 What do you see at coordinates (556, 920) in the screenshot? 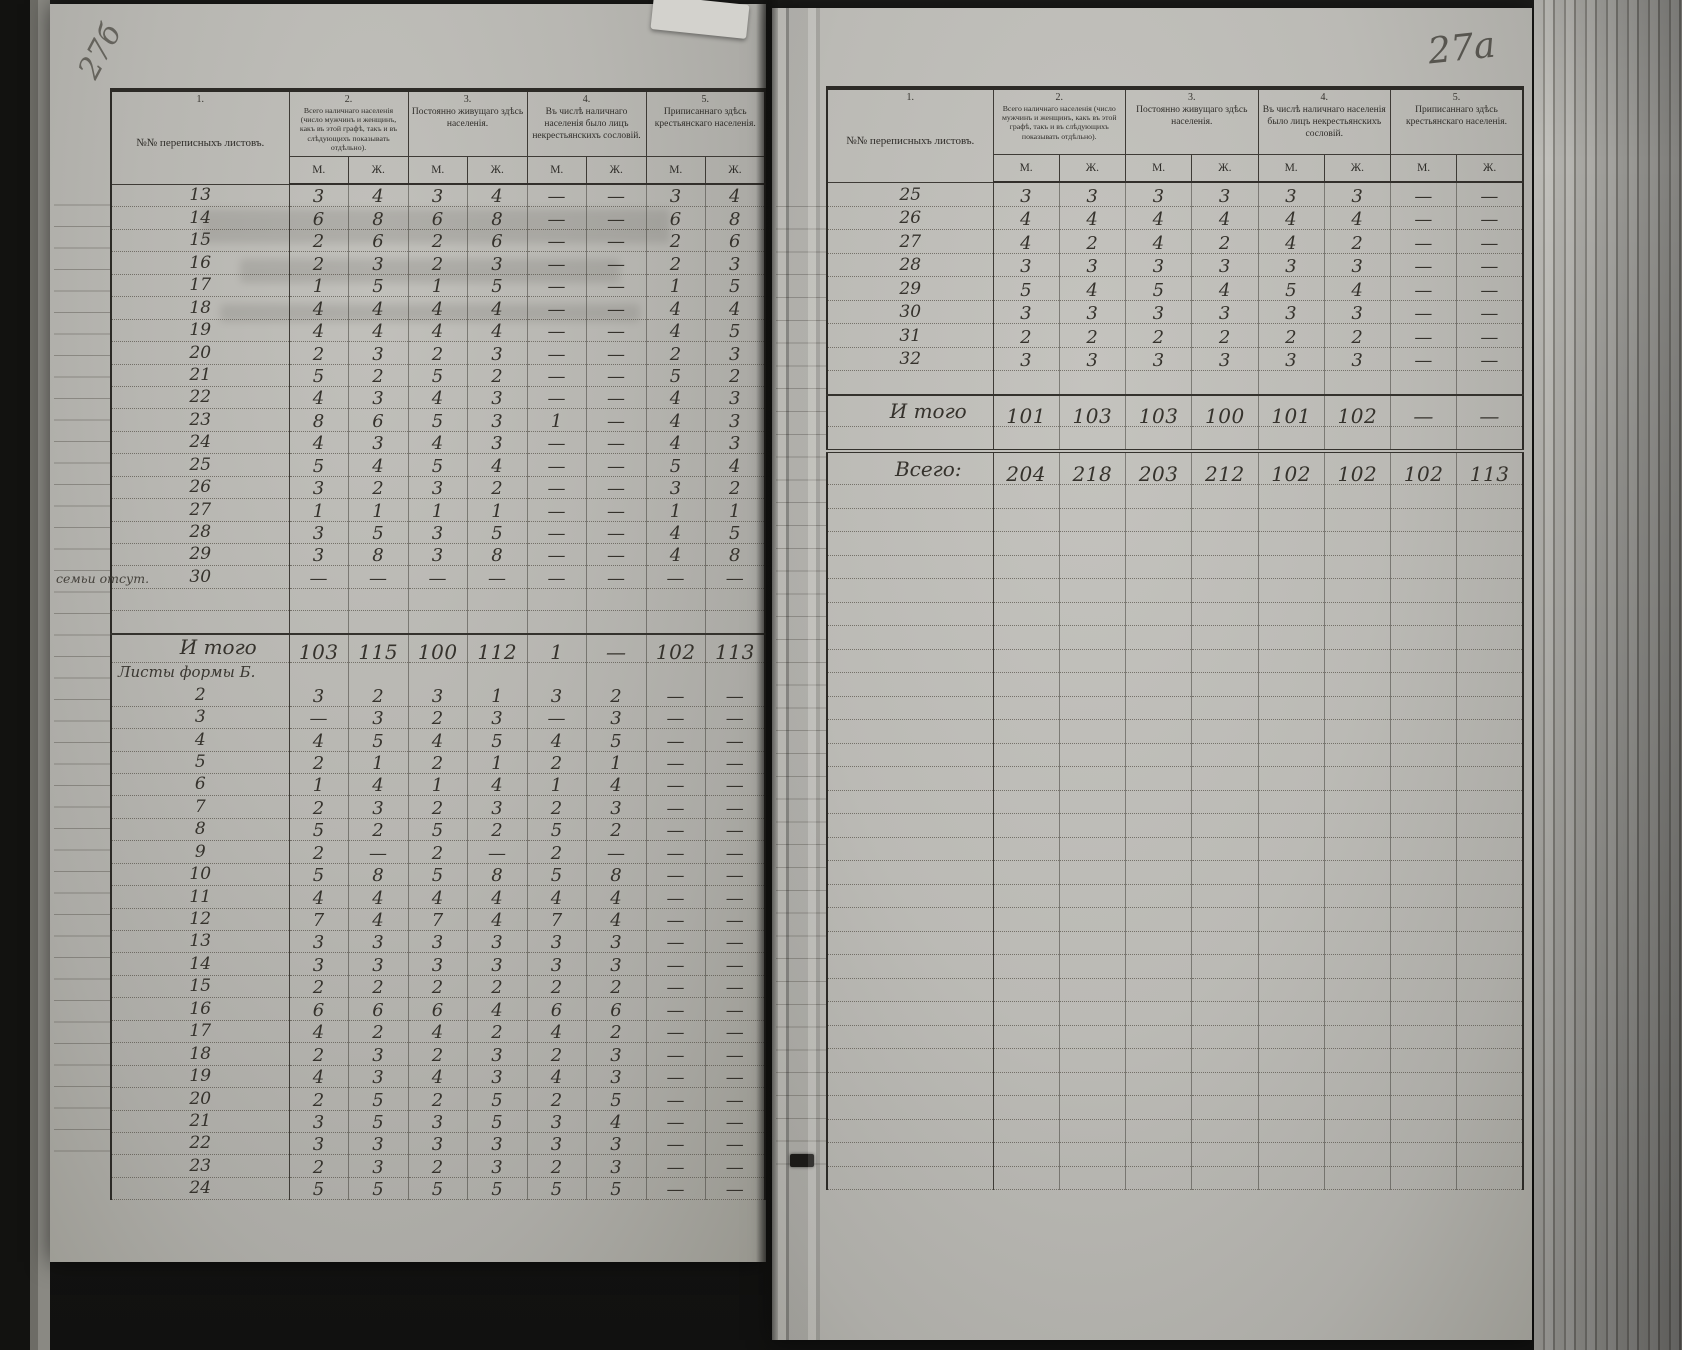
I see `cell: 7` at bounding box center [556, 920].